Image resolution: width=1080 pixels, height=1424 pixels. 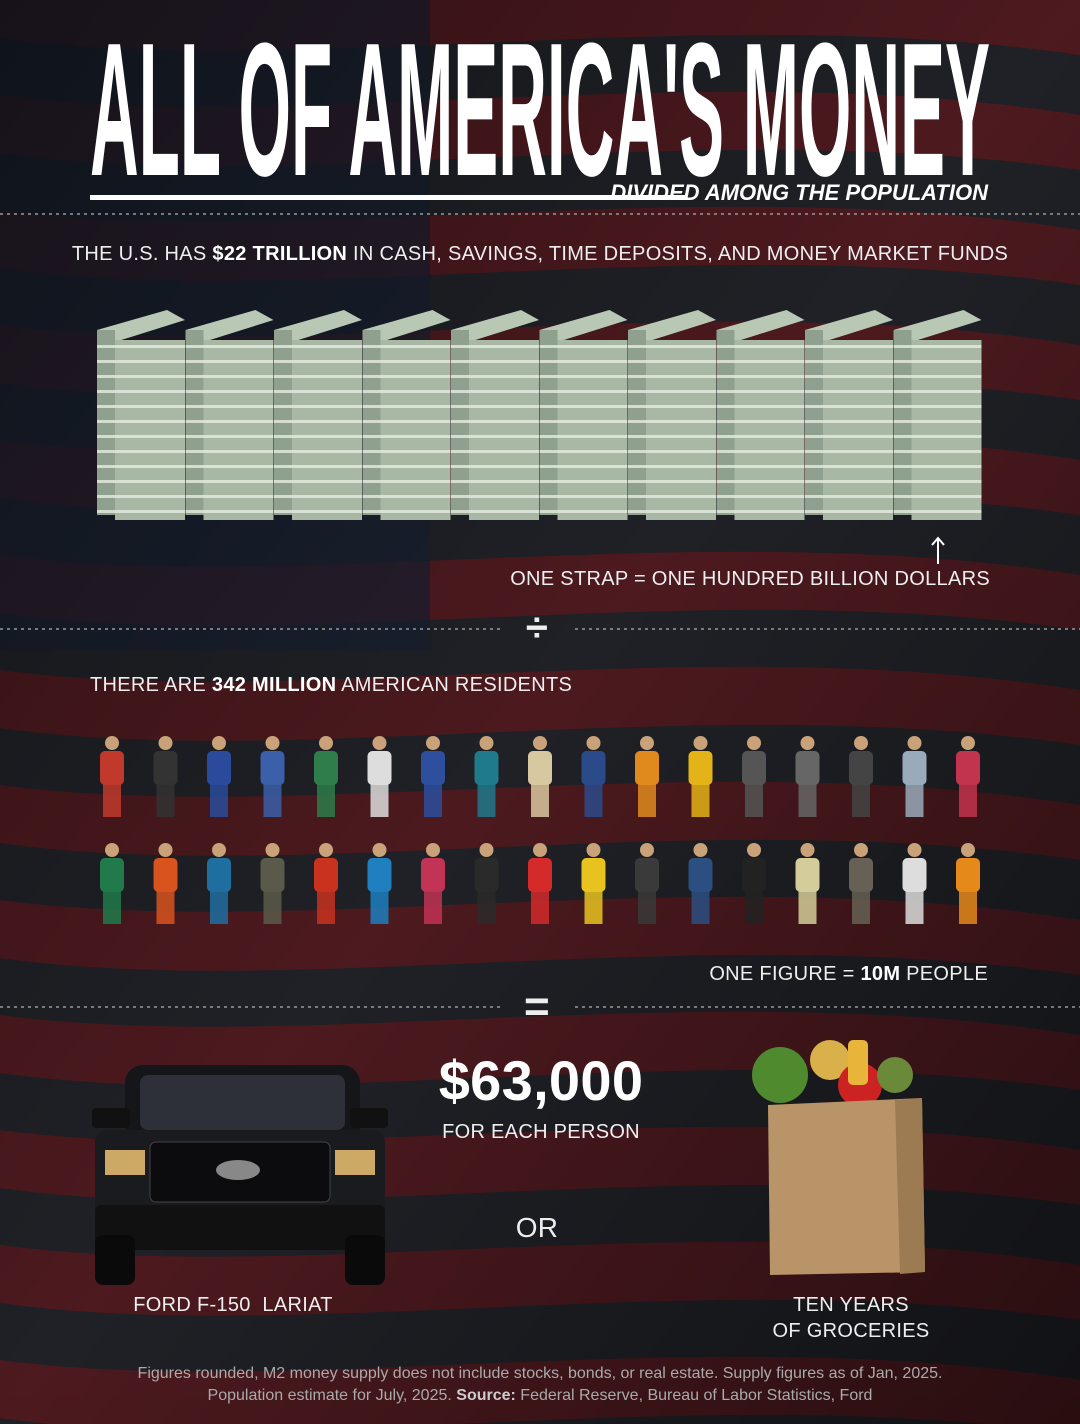 I want to click on figure-note: ONE FIGURE = 10M PEOPLE, so click(x=848, y=974).